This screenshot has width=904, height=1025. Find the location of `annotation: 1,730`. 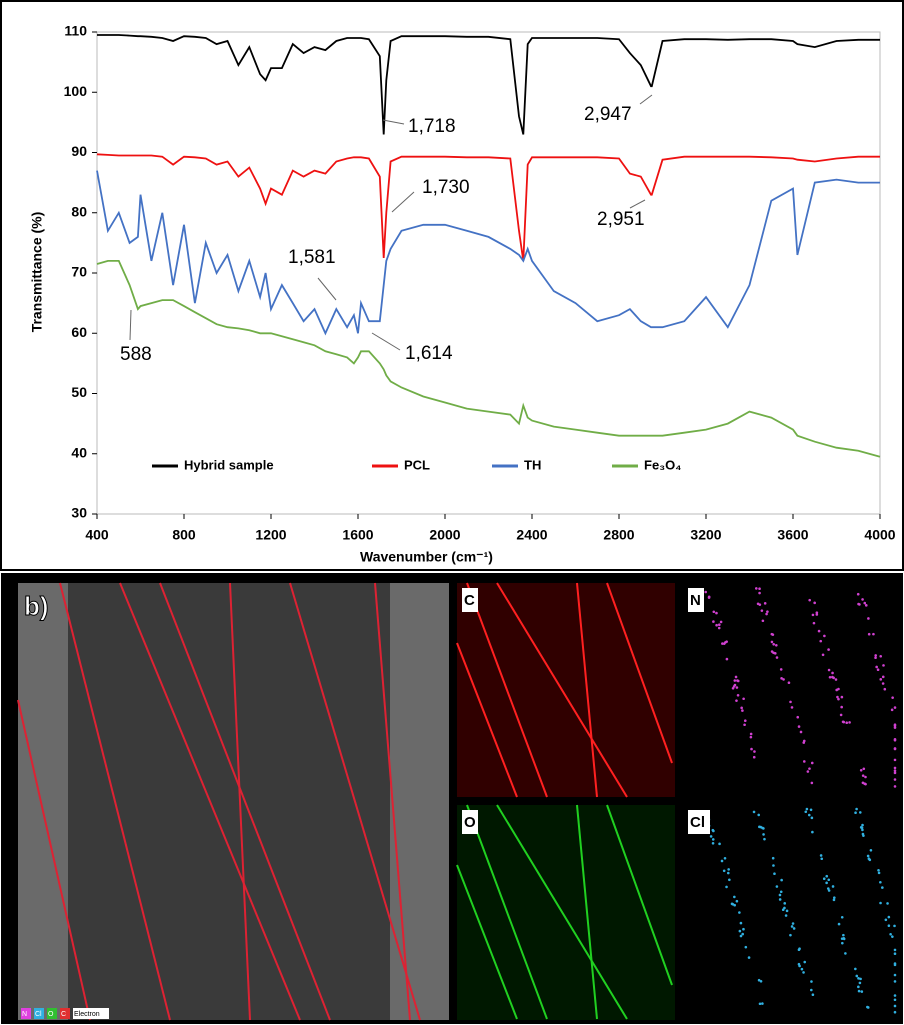

annotation: 1,730 is located at coordinates (446, 187).